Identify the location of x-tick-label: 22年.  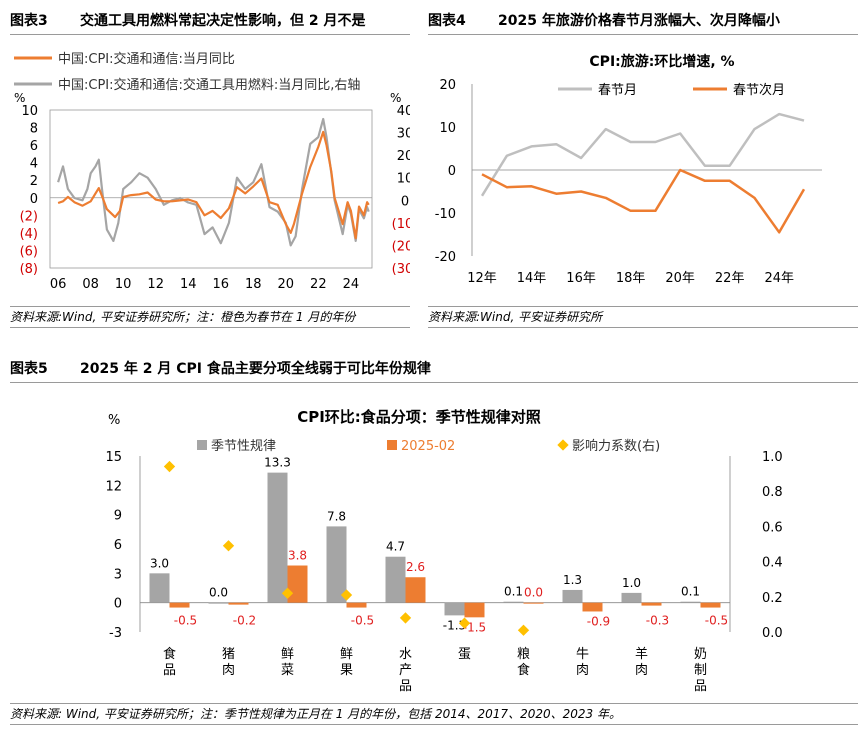
(730, 278).